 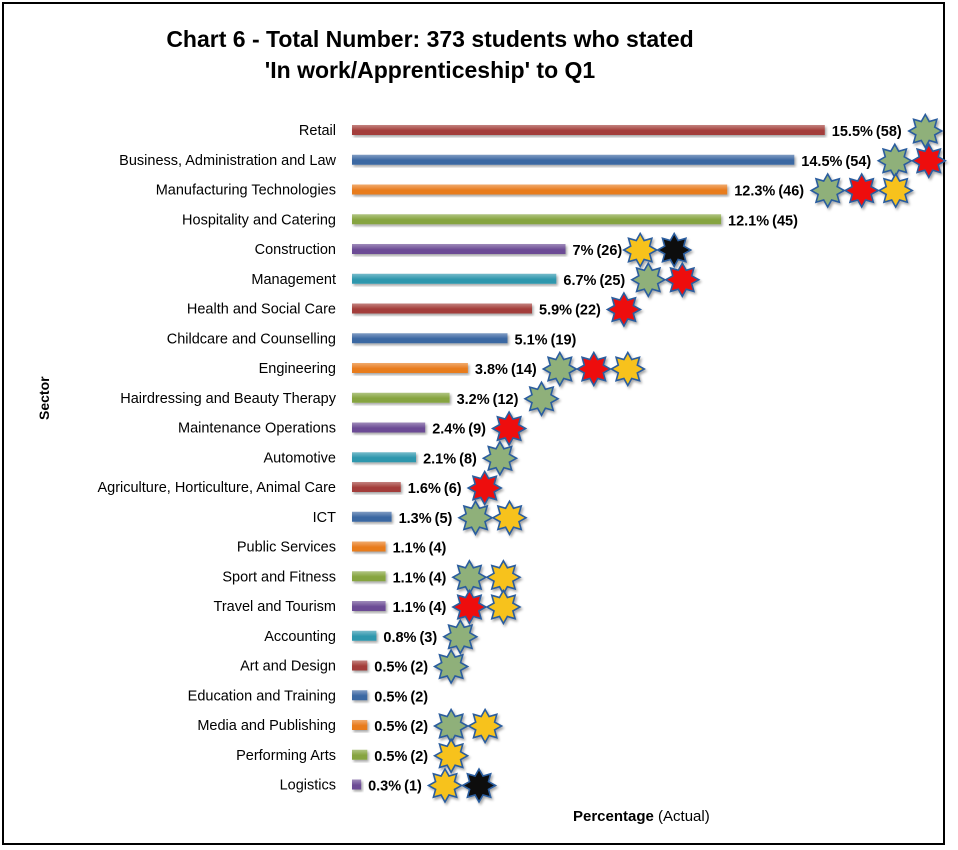 What do you see at coordinates (409, 578) in the screenshot?
I see `percent-label: 1.1%` at bounding box center [409, 578].